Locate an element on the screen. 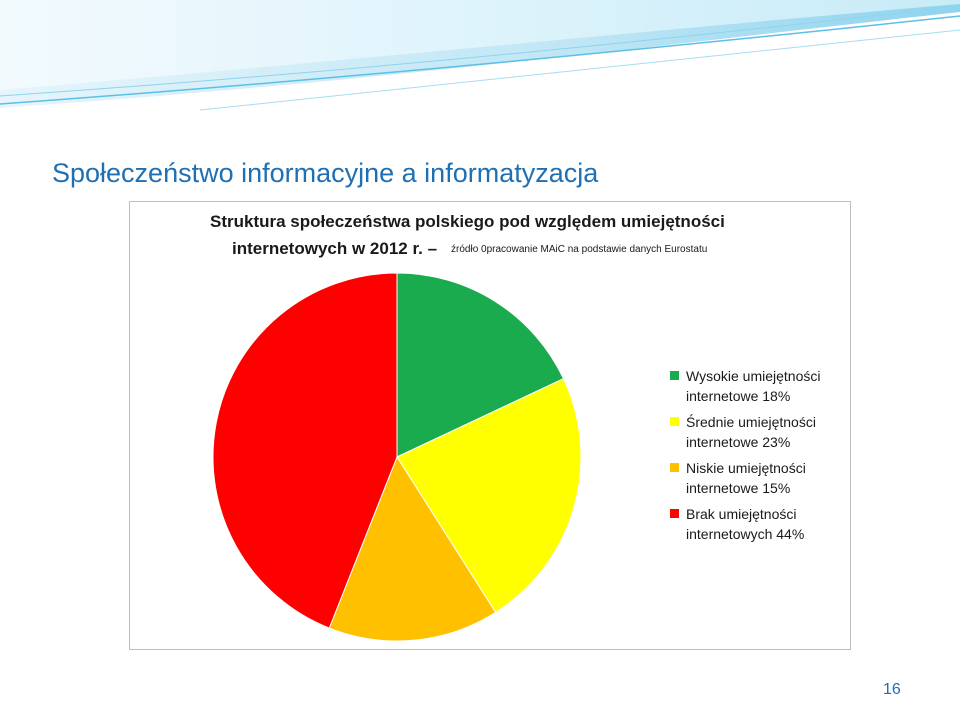  legend-item-1: Wysokie umiejętności internetowe 18% is located at coordinates (760, 386).